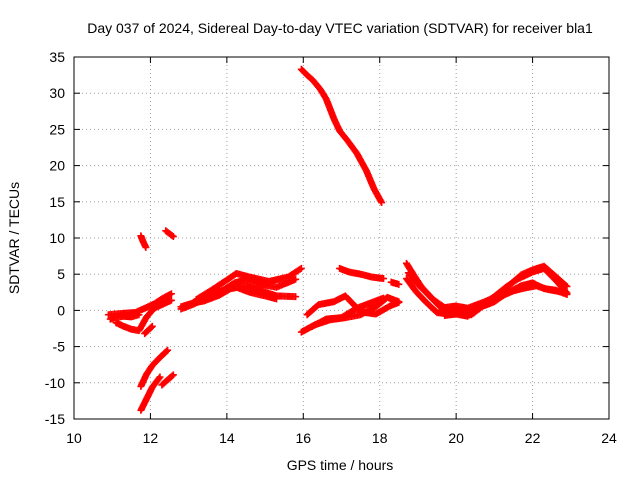 Image resolution: width=640 pixels, height=480 pixels. What do you see at coordinates (303, 438) in the screenshot?
I see `x-tick-label: 16` at bounding box center [303, 438].